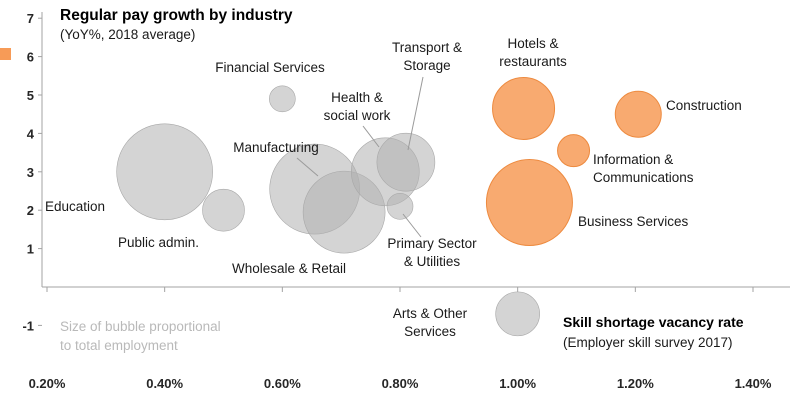 The height and width of the screenshot is (412, 800). What do you see at coordinates (633, 221) in the screenshot?
I see `label-business-services: Business Services` at bounding box center [633, 221].